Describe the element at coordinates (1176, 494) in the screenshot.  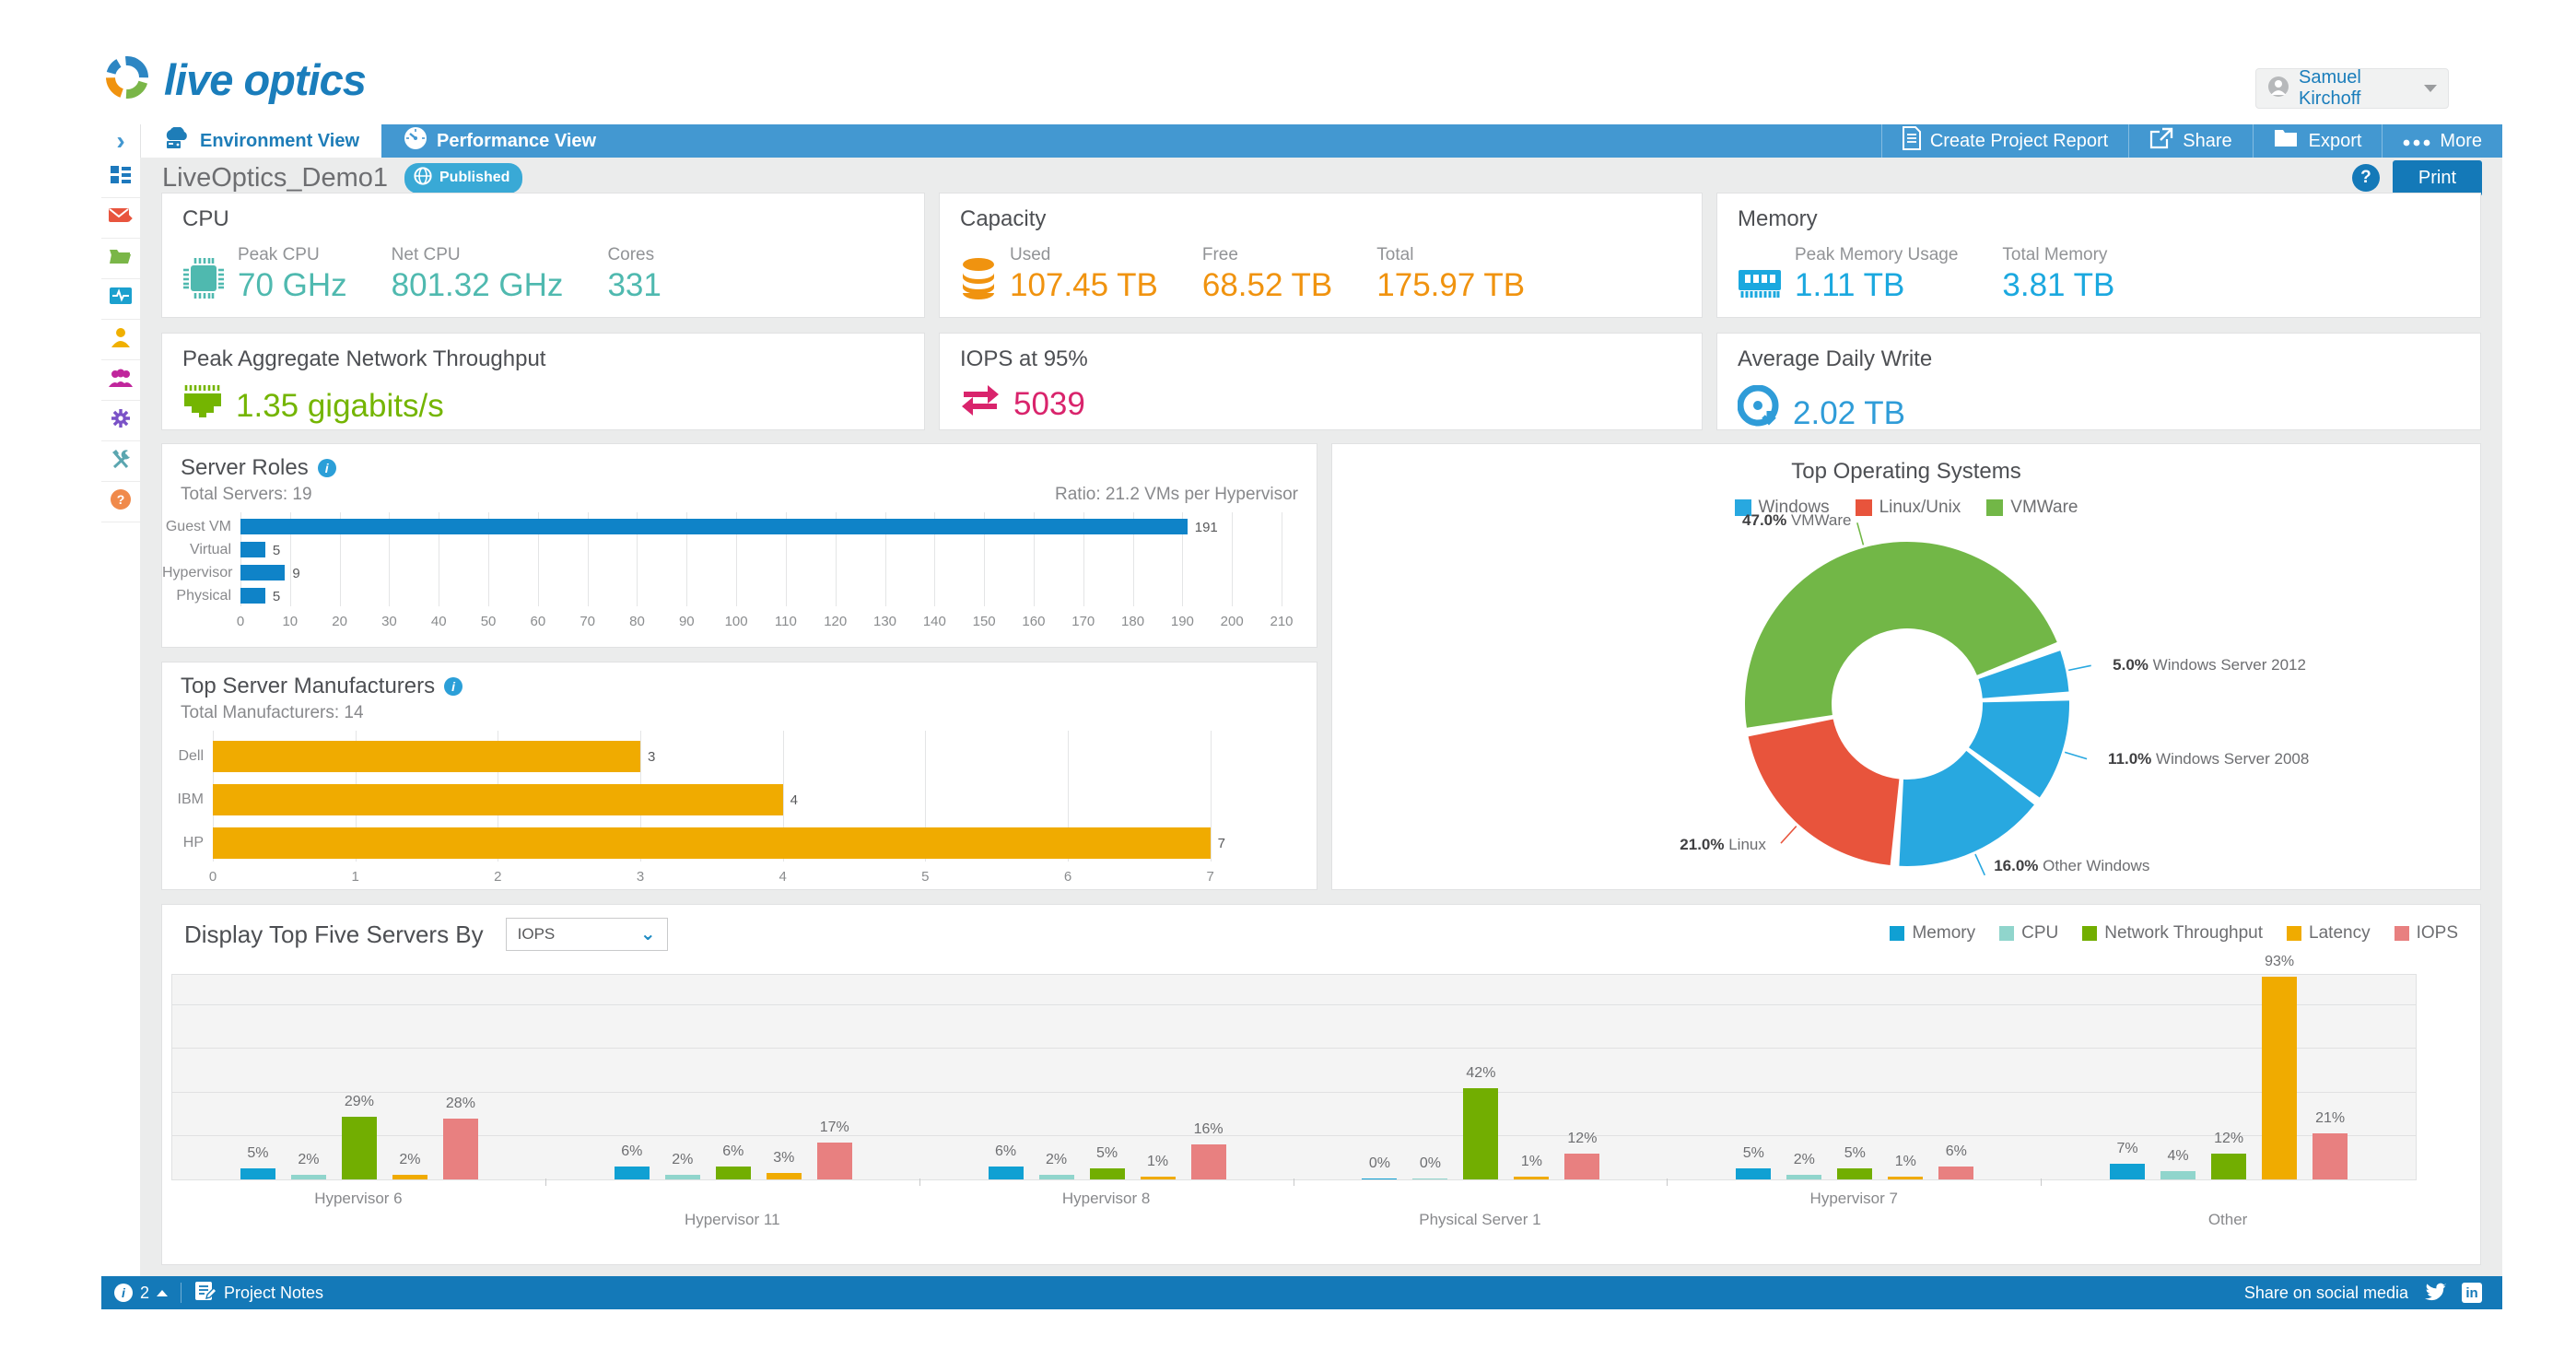
I see `ratio-label: Ratio: 21.2 VMs per Hypervisor` at that location.